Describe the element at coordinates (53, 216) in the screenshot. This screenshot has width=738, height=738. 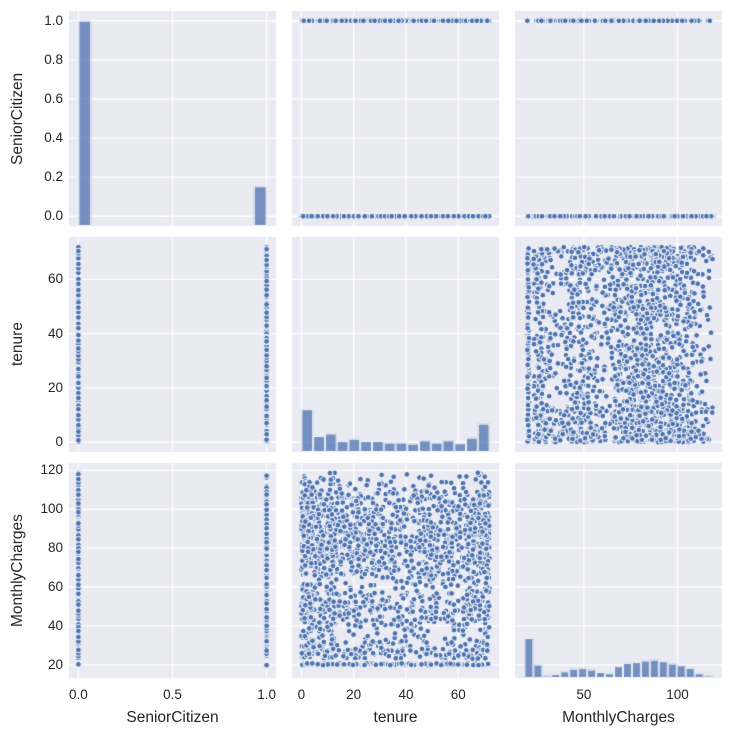
I see `y-tick-label-SeniorCitizen-0.0: 0.0` at that location.